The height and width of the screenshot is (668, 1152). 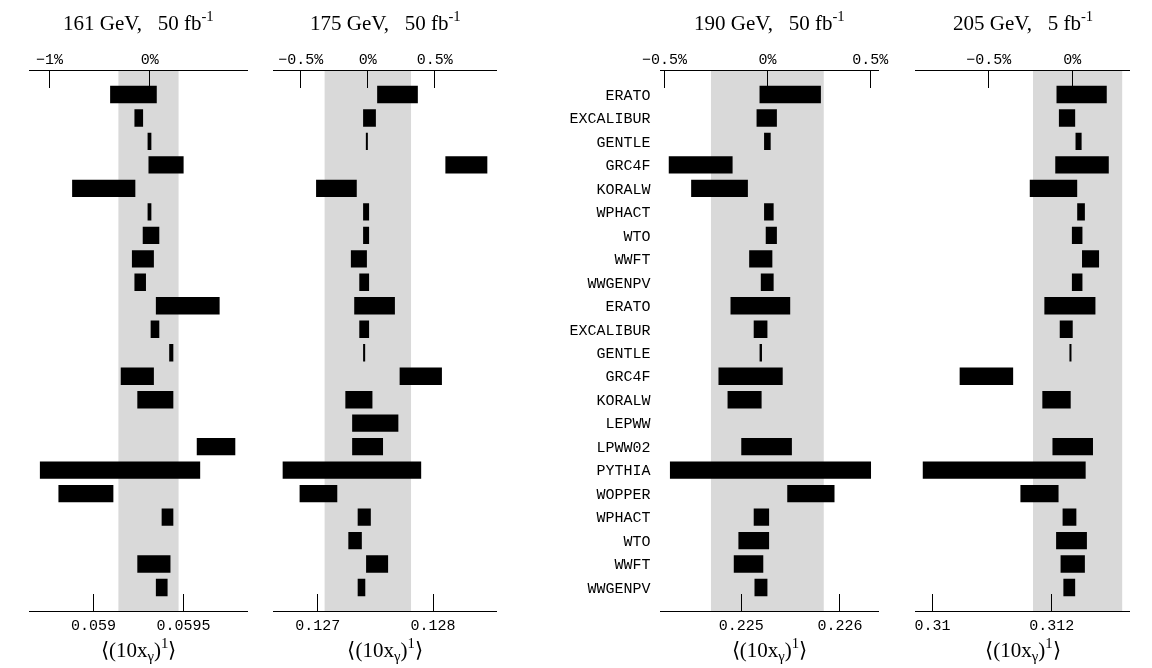 What do you see at coordinates (1052, 627) in the screenshot?
I see `x-tick-label: 0.312` at bounding box center [1052, 627].